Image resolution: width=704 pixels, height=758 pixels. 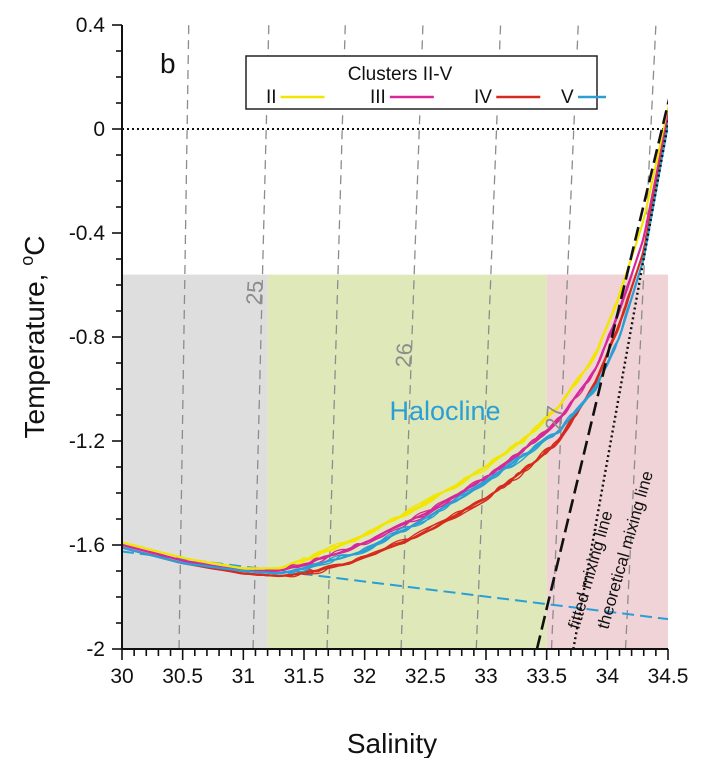 I want to click on x-tick-label: 34.5, so click(x=668, y=676).